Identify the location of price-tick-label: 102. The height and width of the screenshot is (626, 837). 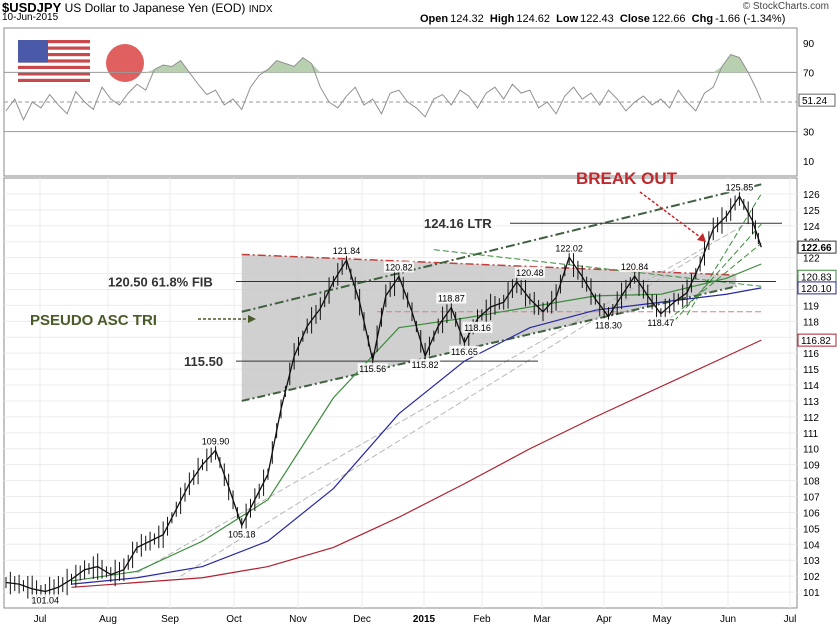
(811, 577).